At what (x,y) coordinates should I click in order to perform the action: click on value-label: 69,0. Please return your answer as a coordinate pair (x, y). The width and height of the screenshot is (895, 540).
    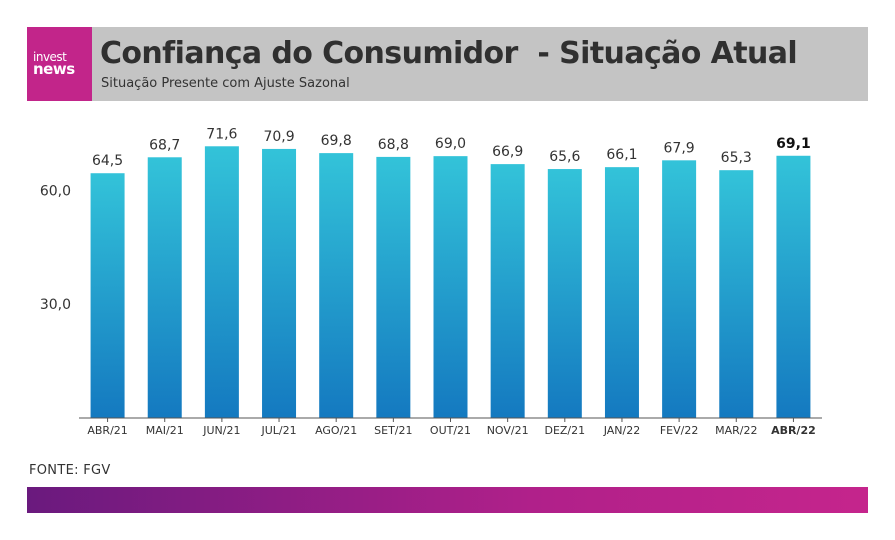
    Looking at the image, I should click on (450, 144).